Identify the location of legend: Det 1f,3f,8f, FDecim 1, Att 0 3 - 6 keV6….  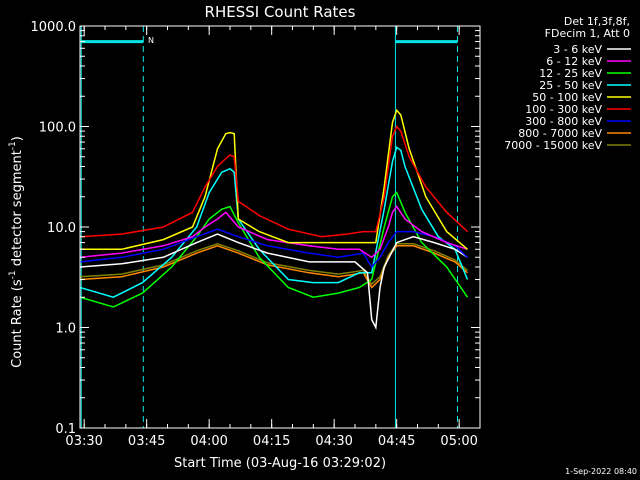
(567, 83).